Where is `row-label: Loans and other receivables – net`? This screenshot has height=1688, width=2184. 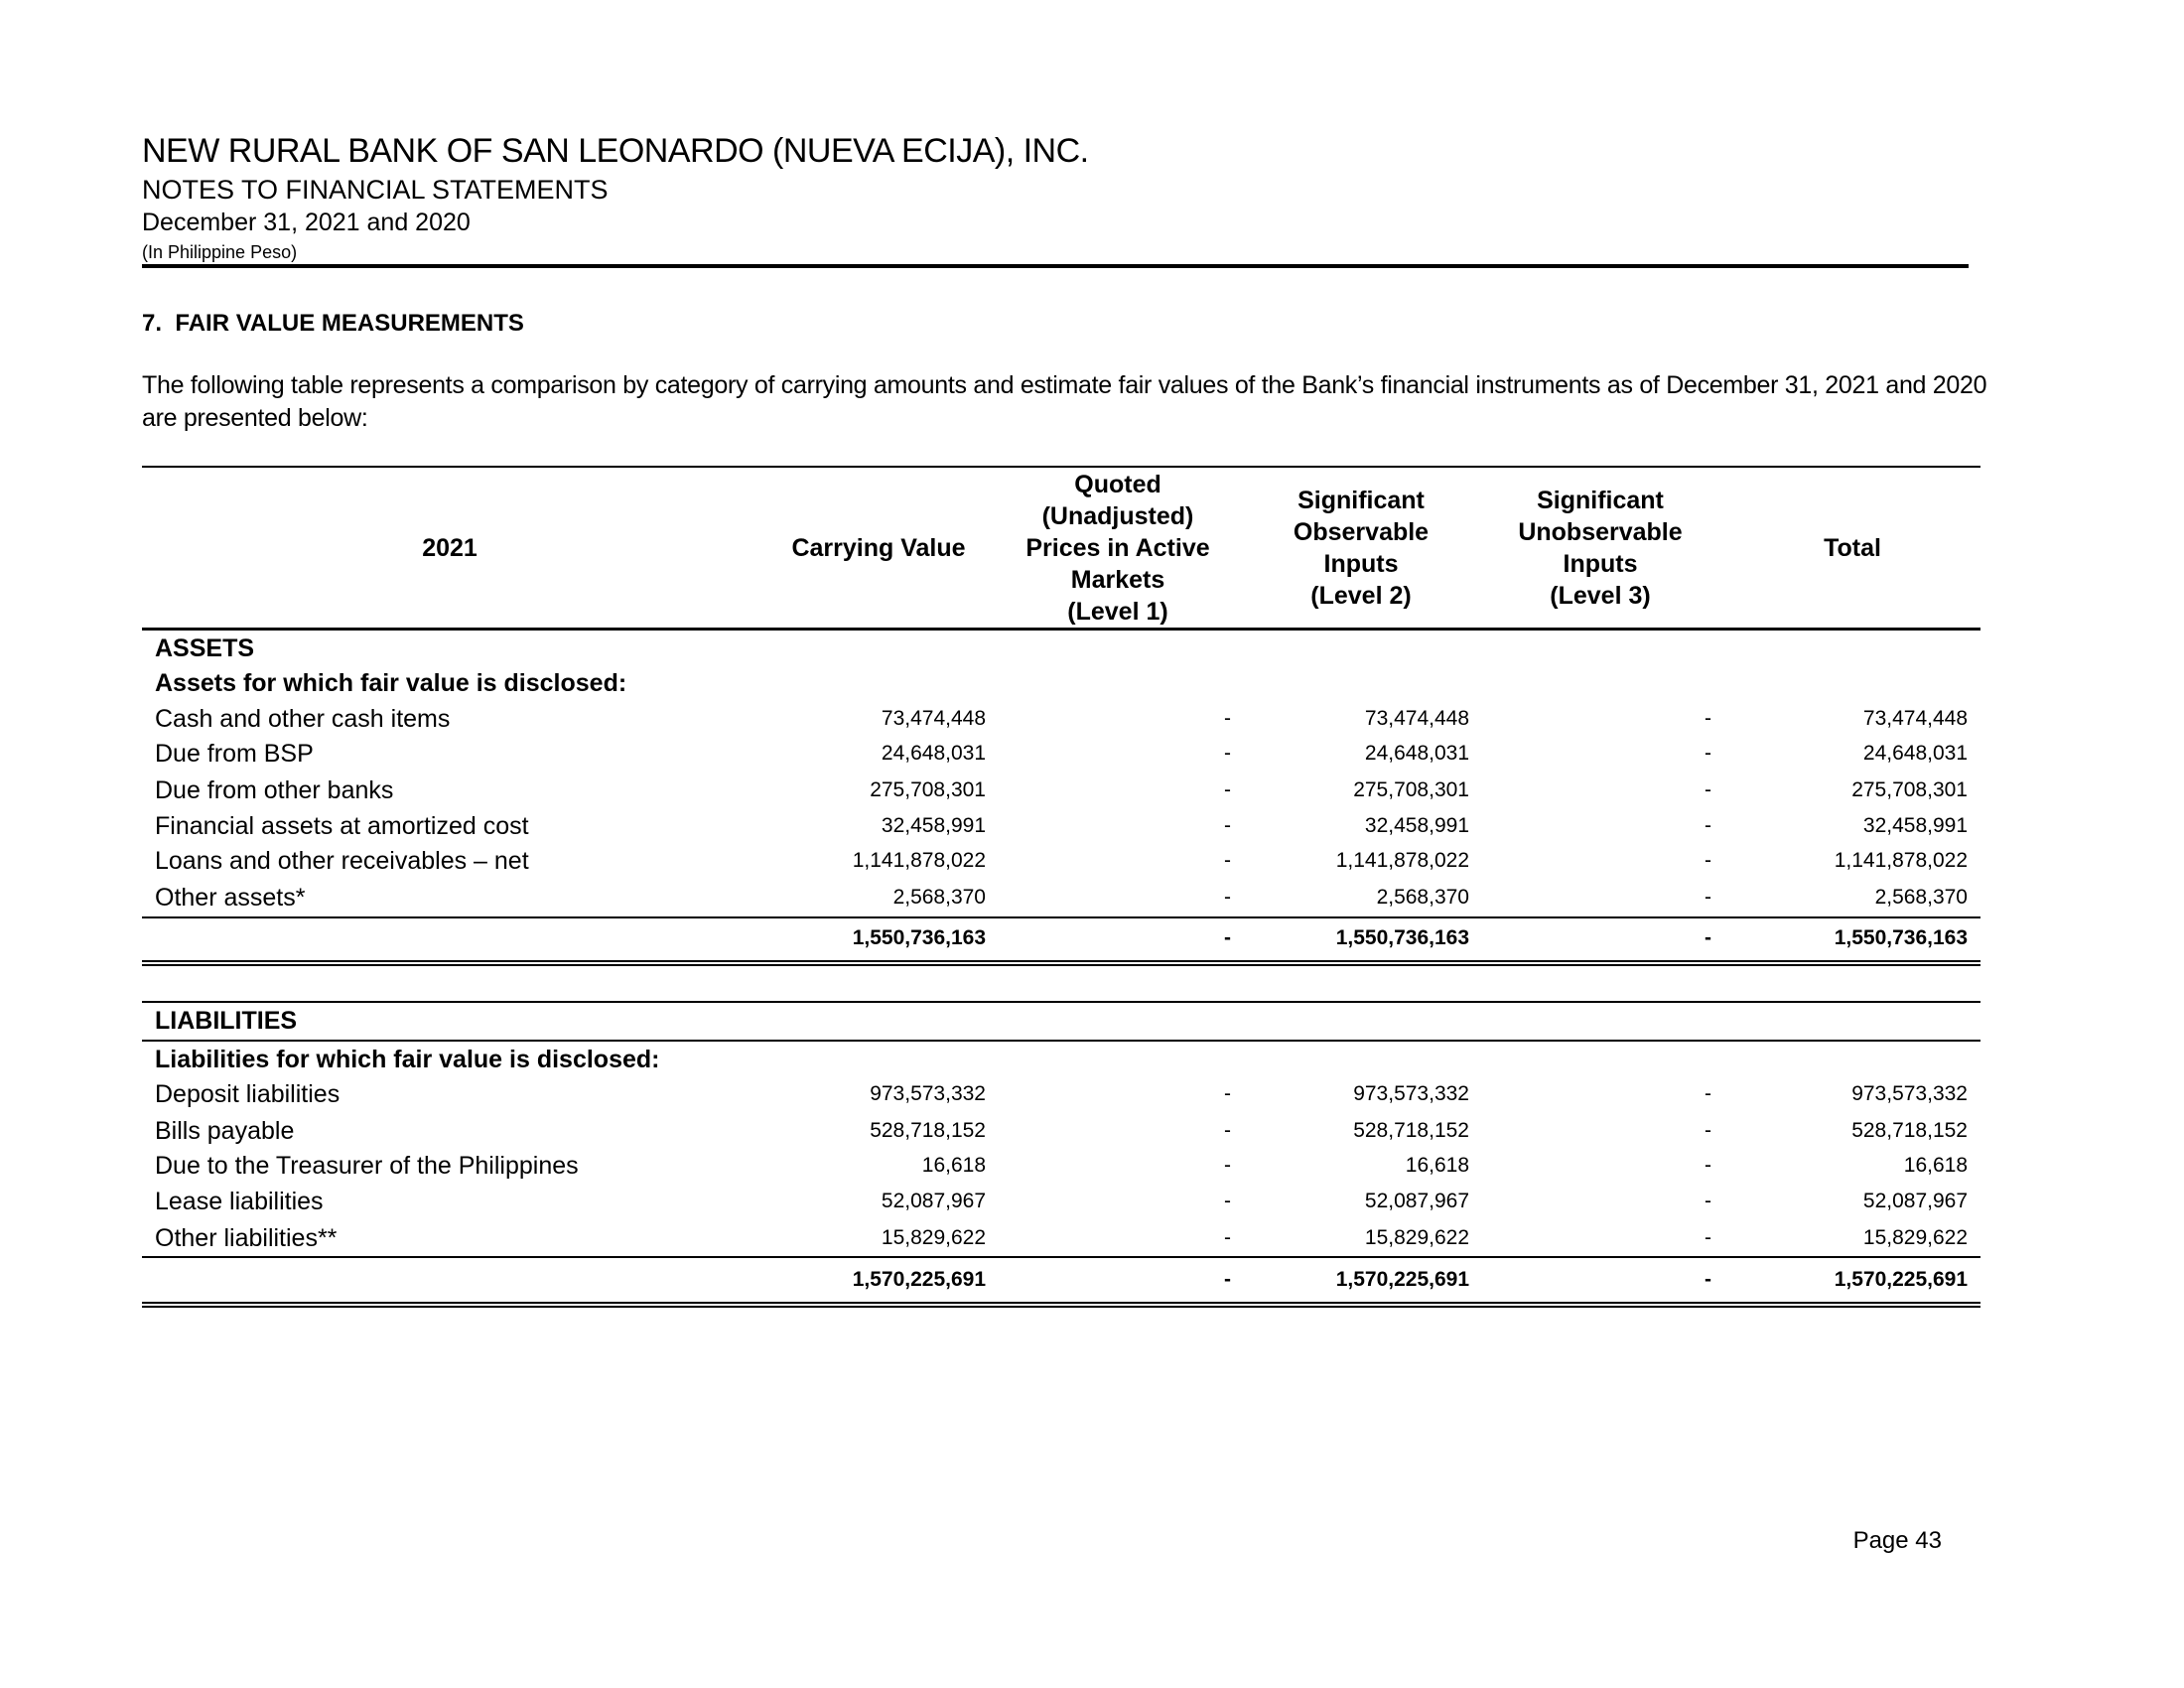
row-label: Loans and other receivables – net is located at coordinates (342, 861).